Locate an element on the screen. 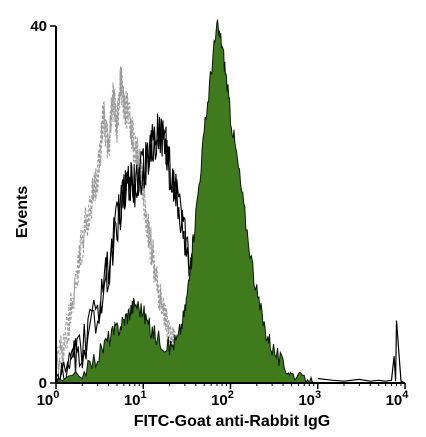  x-tick-label: 10⁰ is located at coordinates (48, 399).